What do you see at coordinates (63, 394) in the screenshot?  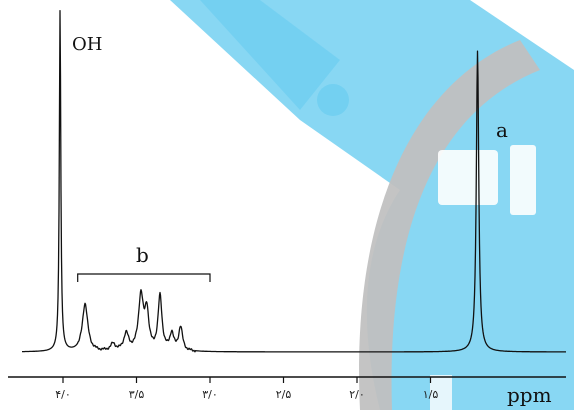 I see `x-tick-label: ۴/۰` at bounding box center [63, 394].